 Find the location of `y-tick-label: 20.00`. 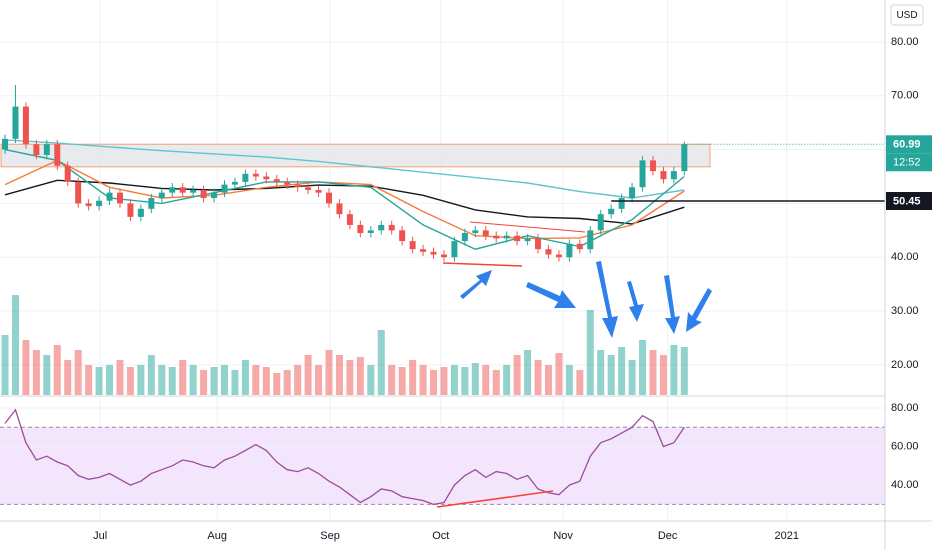

y-tick-label: 20.00 is located at coordinates (905, 365).